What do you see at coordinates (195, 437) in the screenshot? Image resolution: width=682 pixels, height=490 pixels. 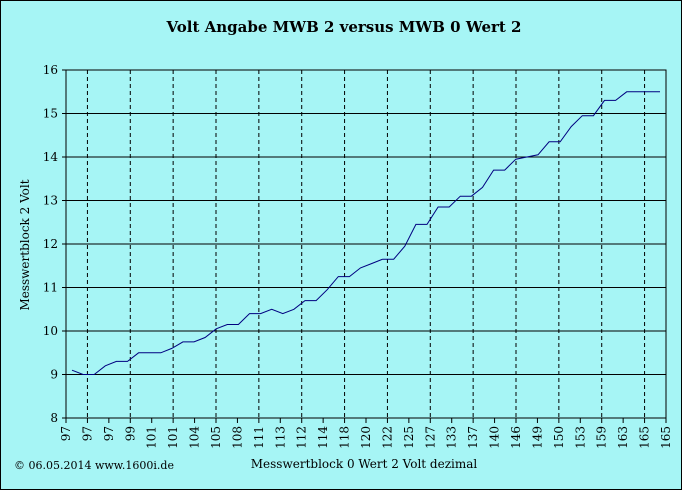 I see `x-tick-label: 104` at bounding box center [195, 437].